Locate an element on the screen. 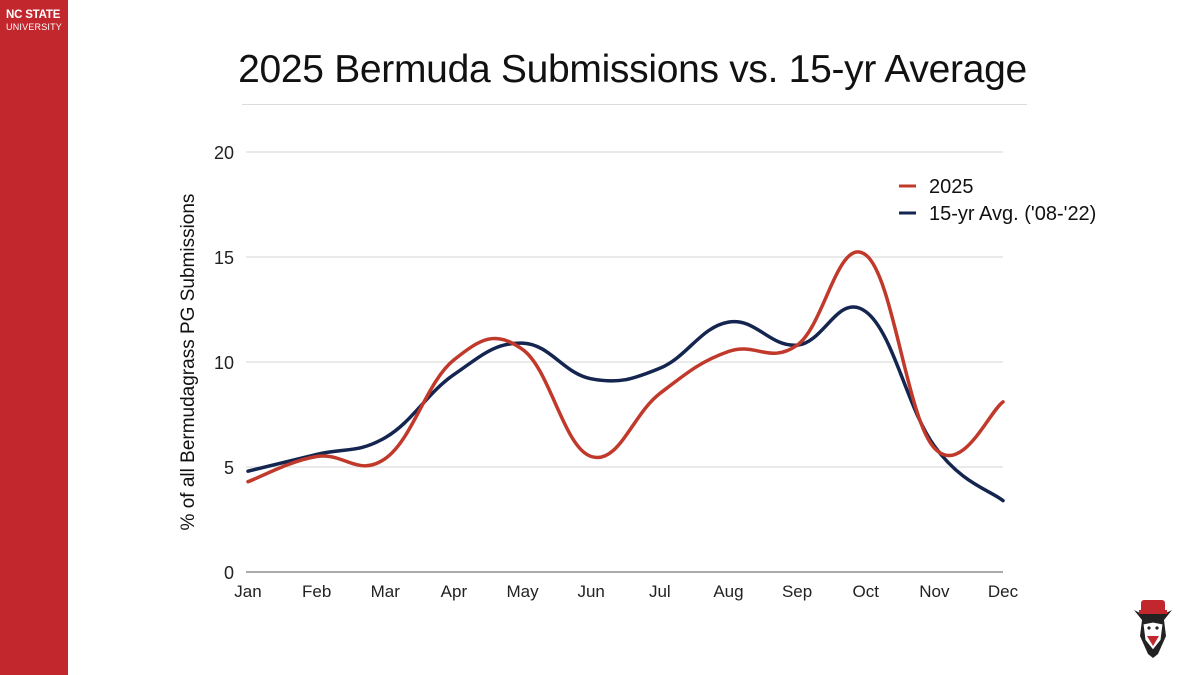 The height and width of the screenshot is (675, 1200). x-tick-label: Oct is located at coordinates (866, 591).